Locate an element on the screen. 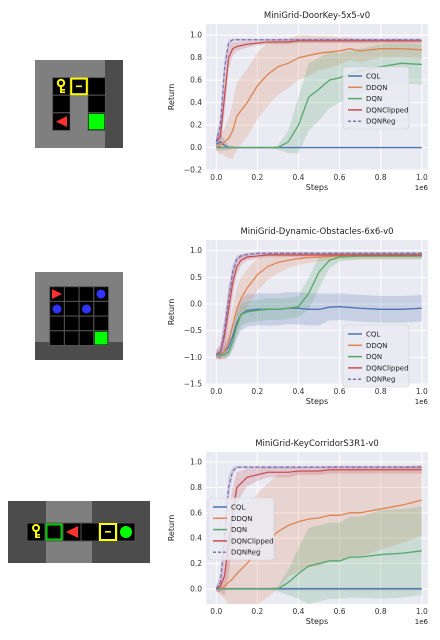  keycorridor-grid is located at coordinates (79, 532).